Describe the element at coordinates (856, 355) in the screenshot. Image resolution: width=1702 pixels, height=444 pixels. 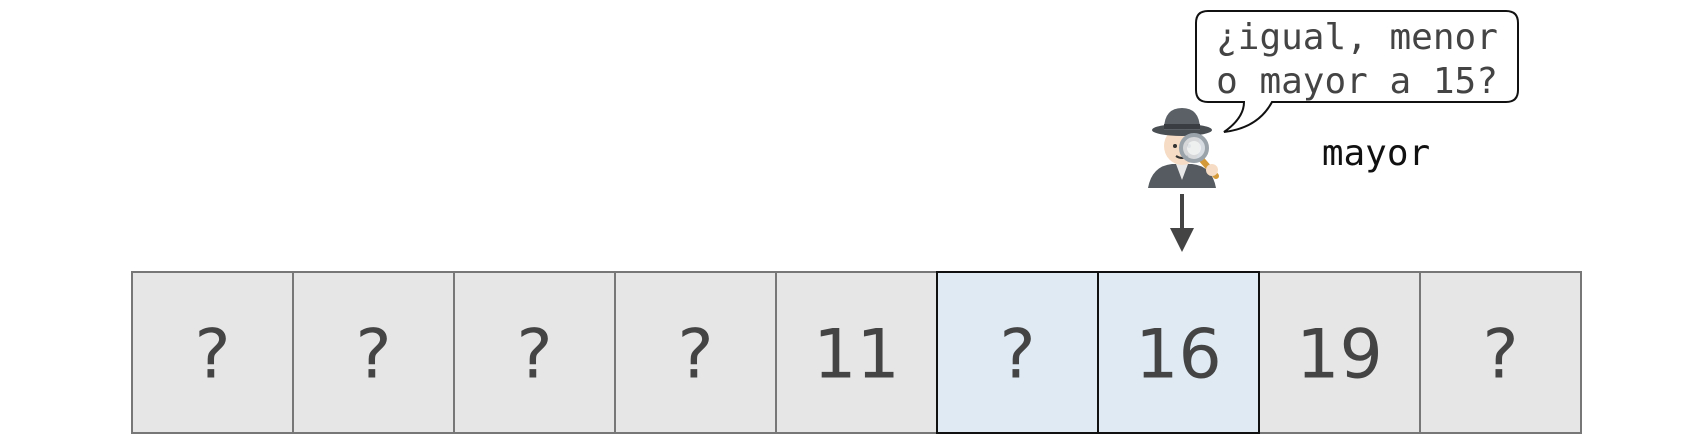
I see `array-cell-value: 11` at that location.